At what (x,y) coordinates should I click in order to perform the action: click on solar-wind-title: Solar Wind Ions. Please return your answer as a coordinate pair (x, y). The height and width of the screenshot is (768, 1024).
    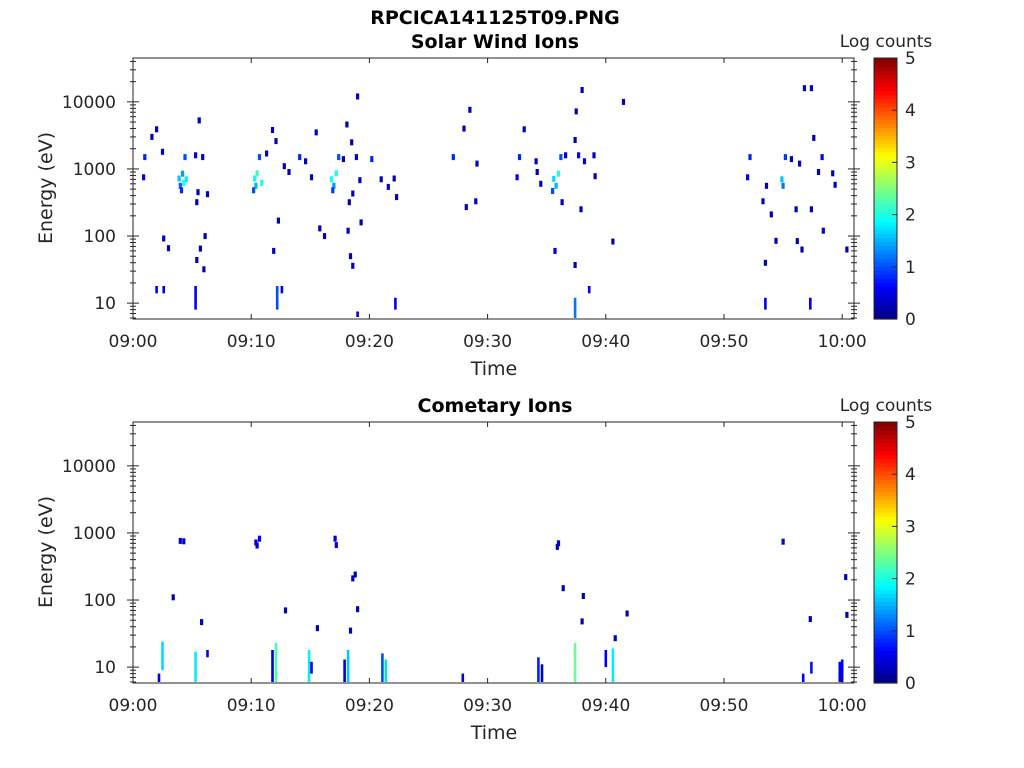
    Looking at the image, I should click on (495, 42).